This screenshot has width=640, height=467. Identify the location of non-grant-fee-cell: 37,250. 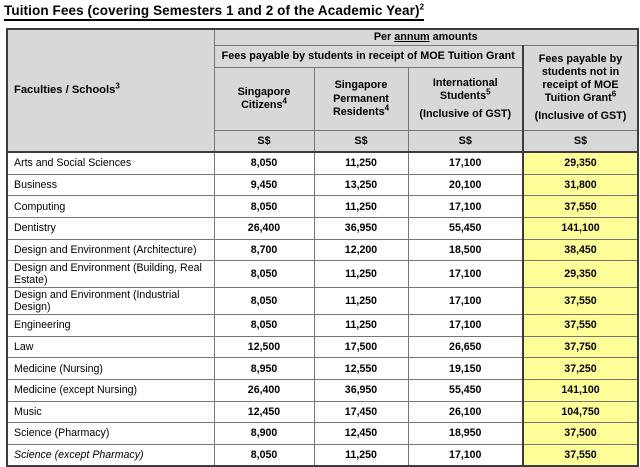
(580, 368).